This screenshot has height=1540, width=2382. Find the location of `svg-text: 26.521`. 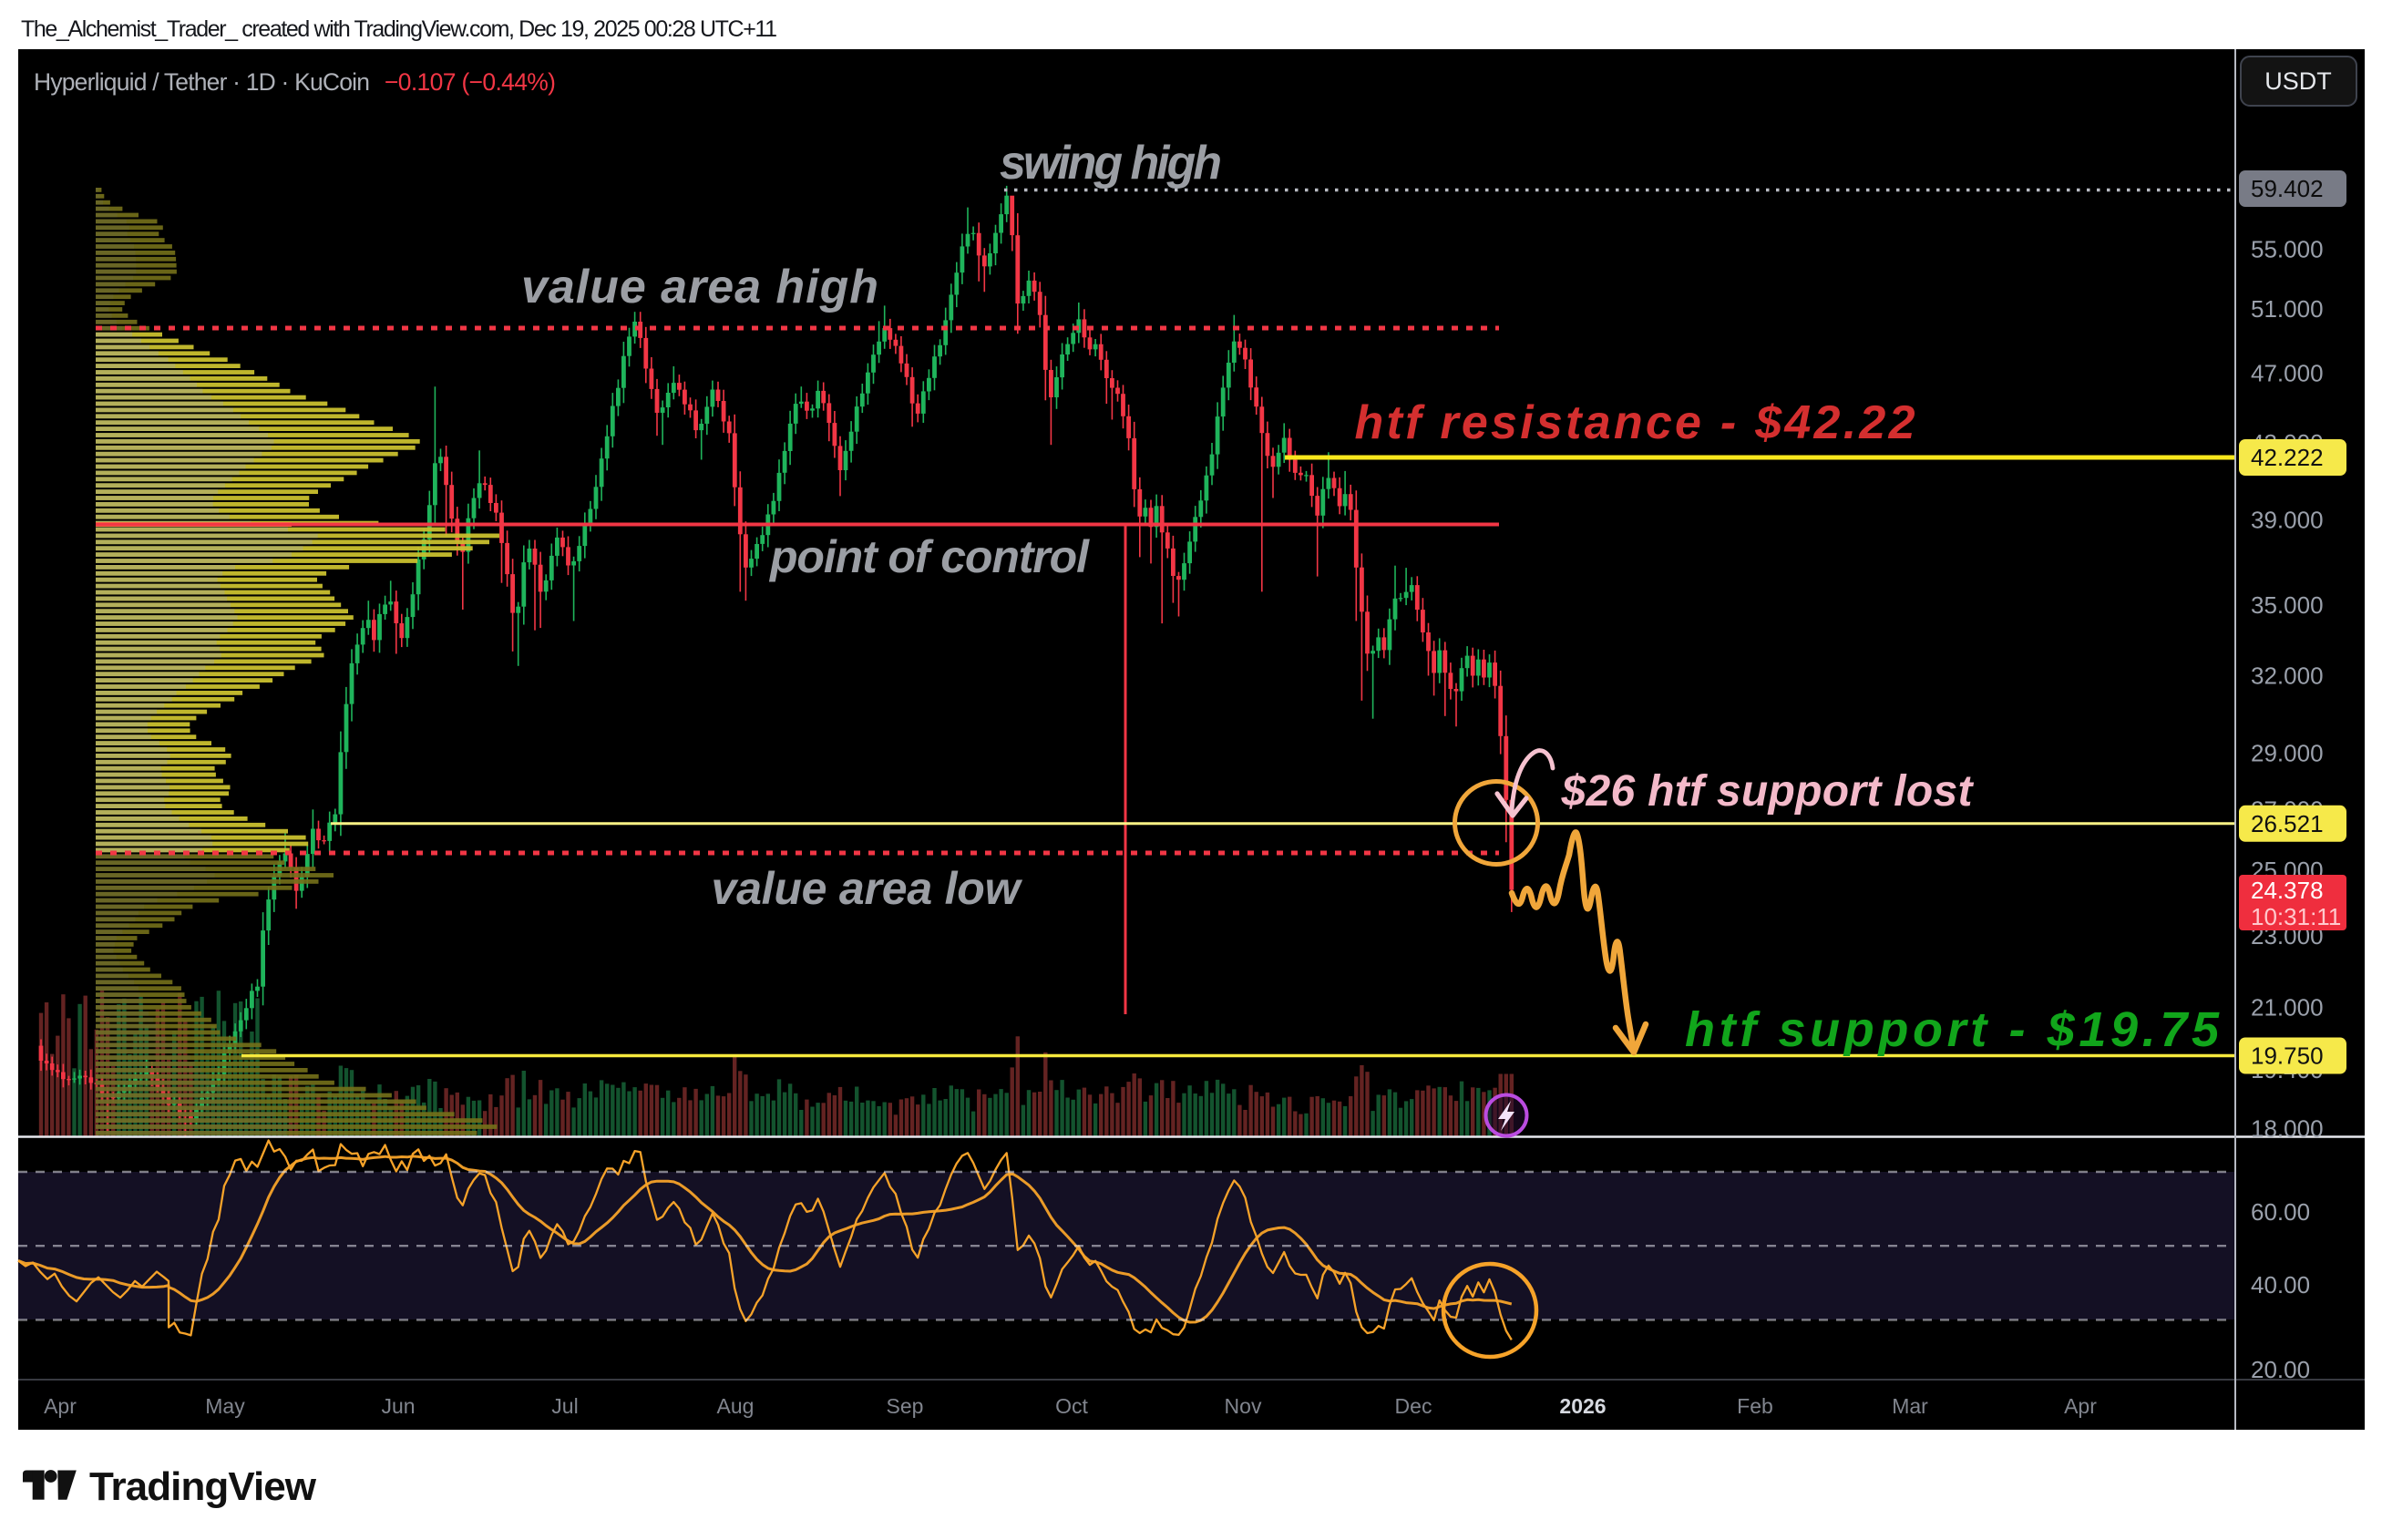

svg-text: 26.521 is located at coordinates (2287, 823).